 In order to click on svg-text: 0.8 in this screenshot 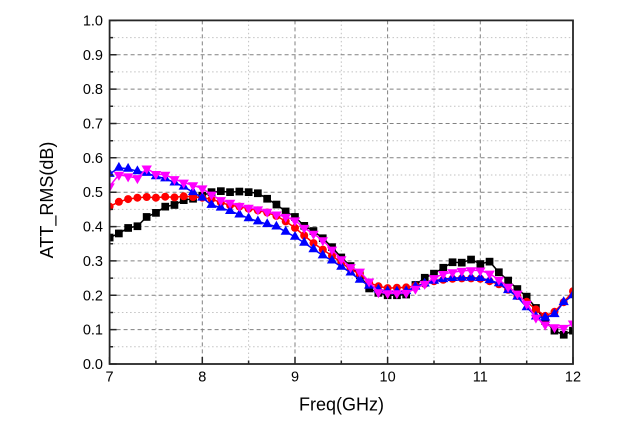, I will do `click(93, 90)`.